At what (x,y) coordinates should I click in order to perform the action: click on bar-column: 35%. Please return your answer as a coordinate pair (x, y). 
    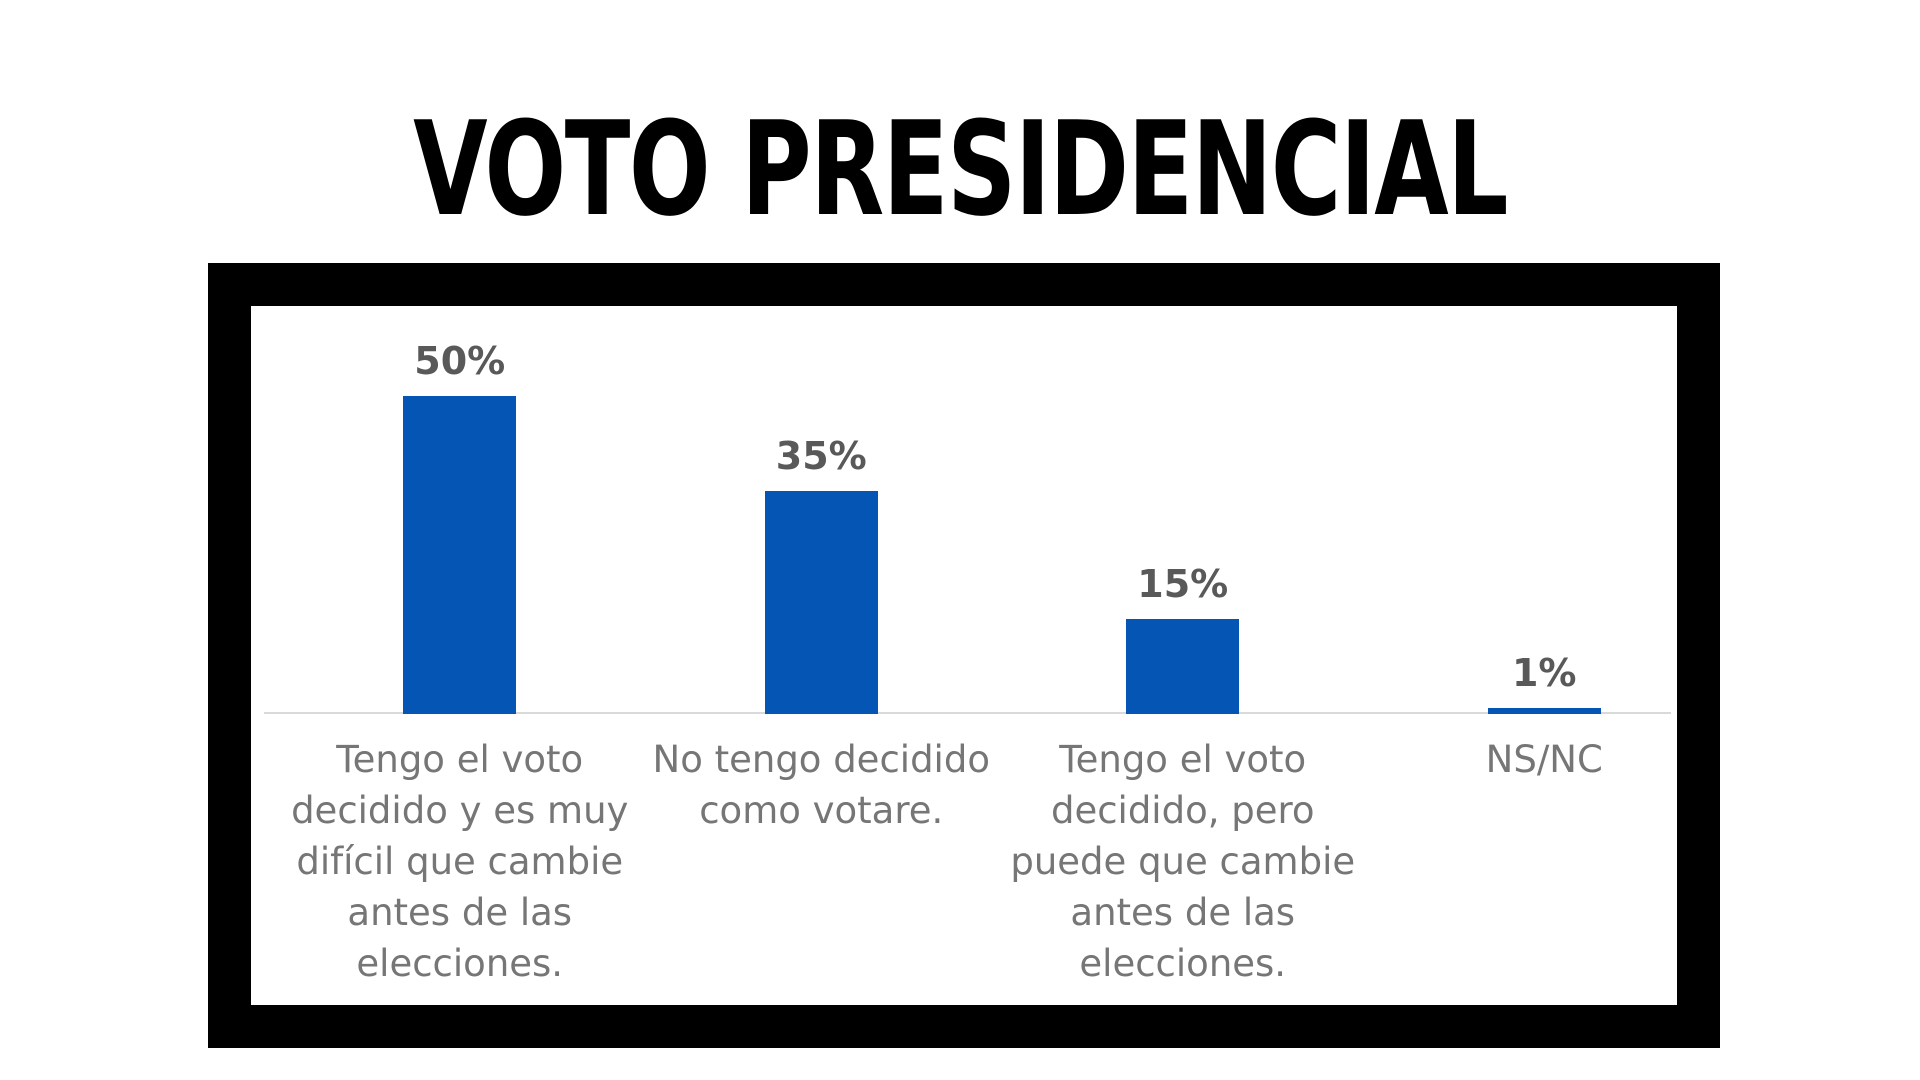
    Looking at the image, I should click on (822, 510).